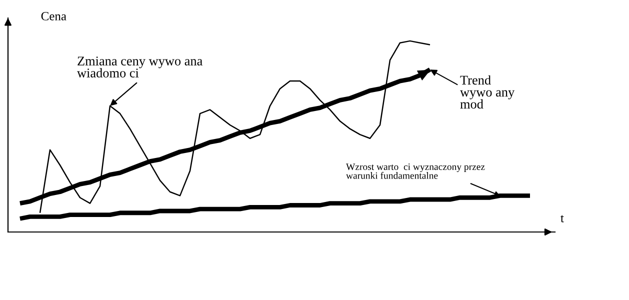  What do you see at coordinates (139, 67) in the screenshot?
I see `annotation: Zmiana ceny wywo ana wiadomo ci` at bounding box center [139, 67].